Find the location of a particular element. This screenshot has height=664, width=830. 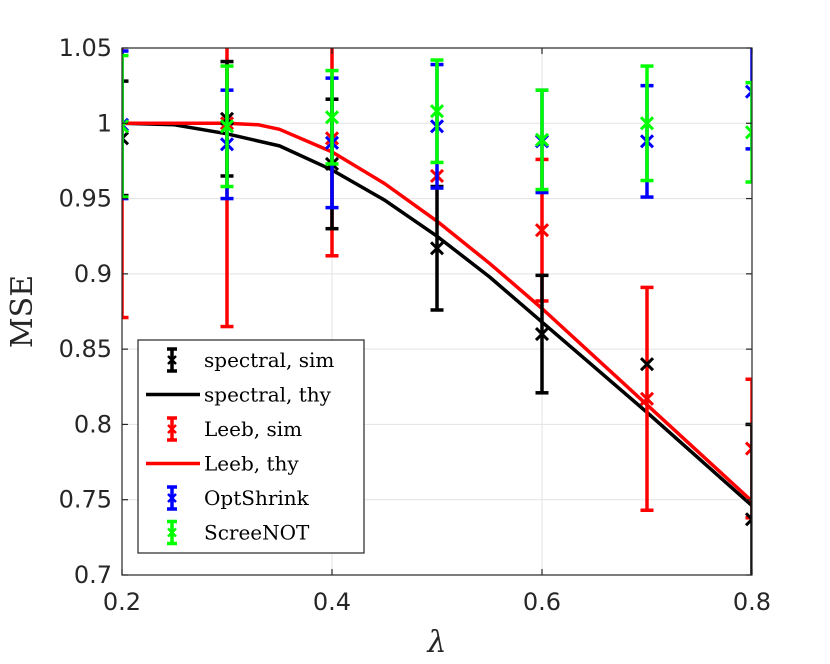

optshrink-point is located at coordinates (748, 91).